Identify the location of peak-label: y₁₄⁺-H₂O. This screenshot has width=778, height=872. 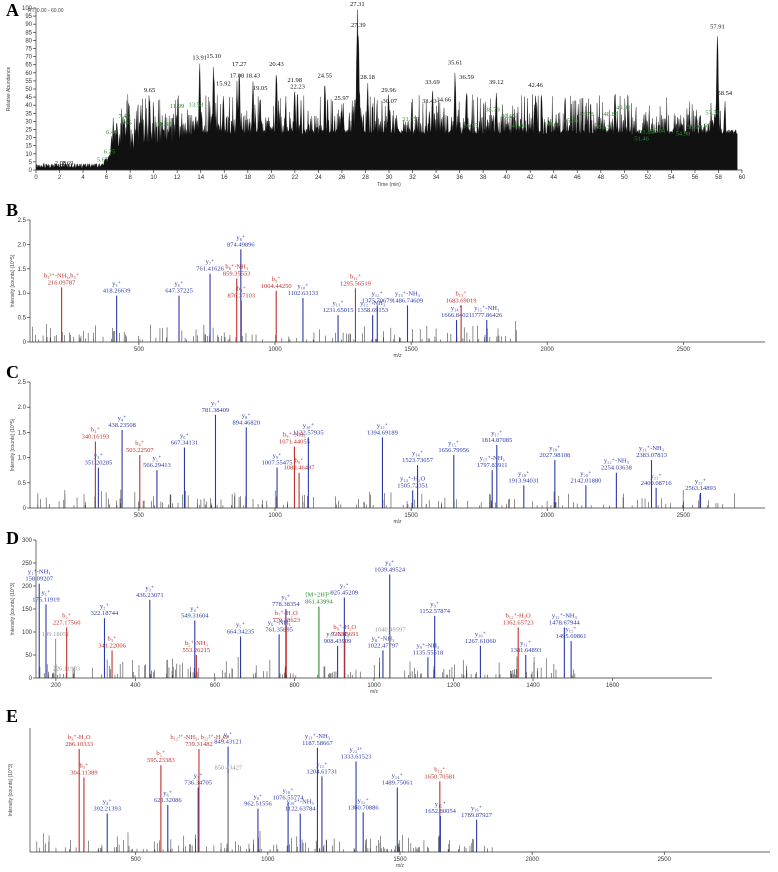
(412, 478).